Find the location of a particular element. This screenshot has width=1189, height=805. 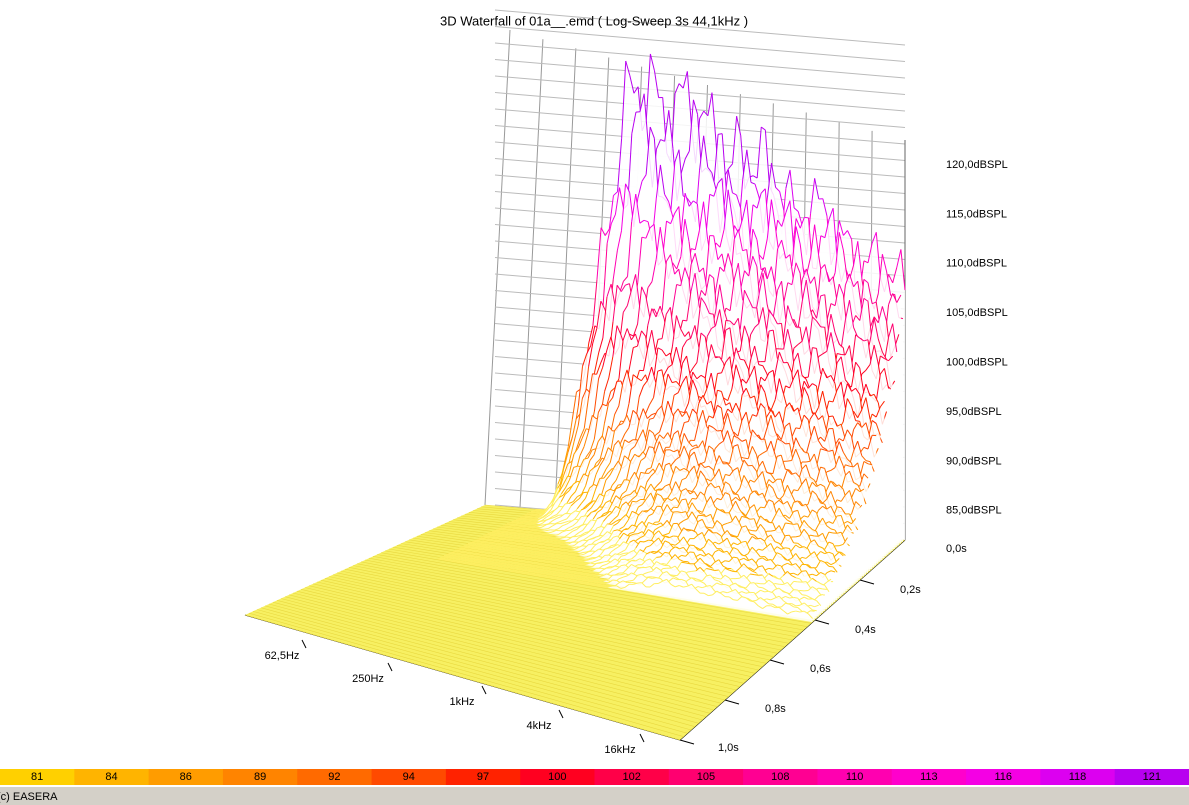

status-text: (c) EASERA is located at coordinates (29, 797).